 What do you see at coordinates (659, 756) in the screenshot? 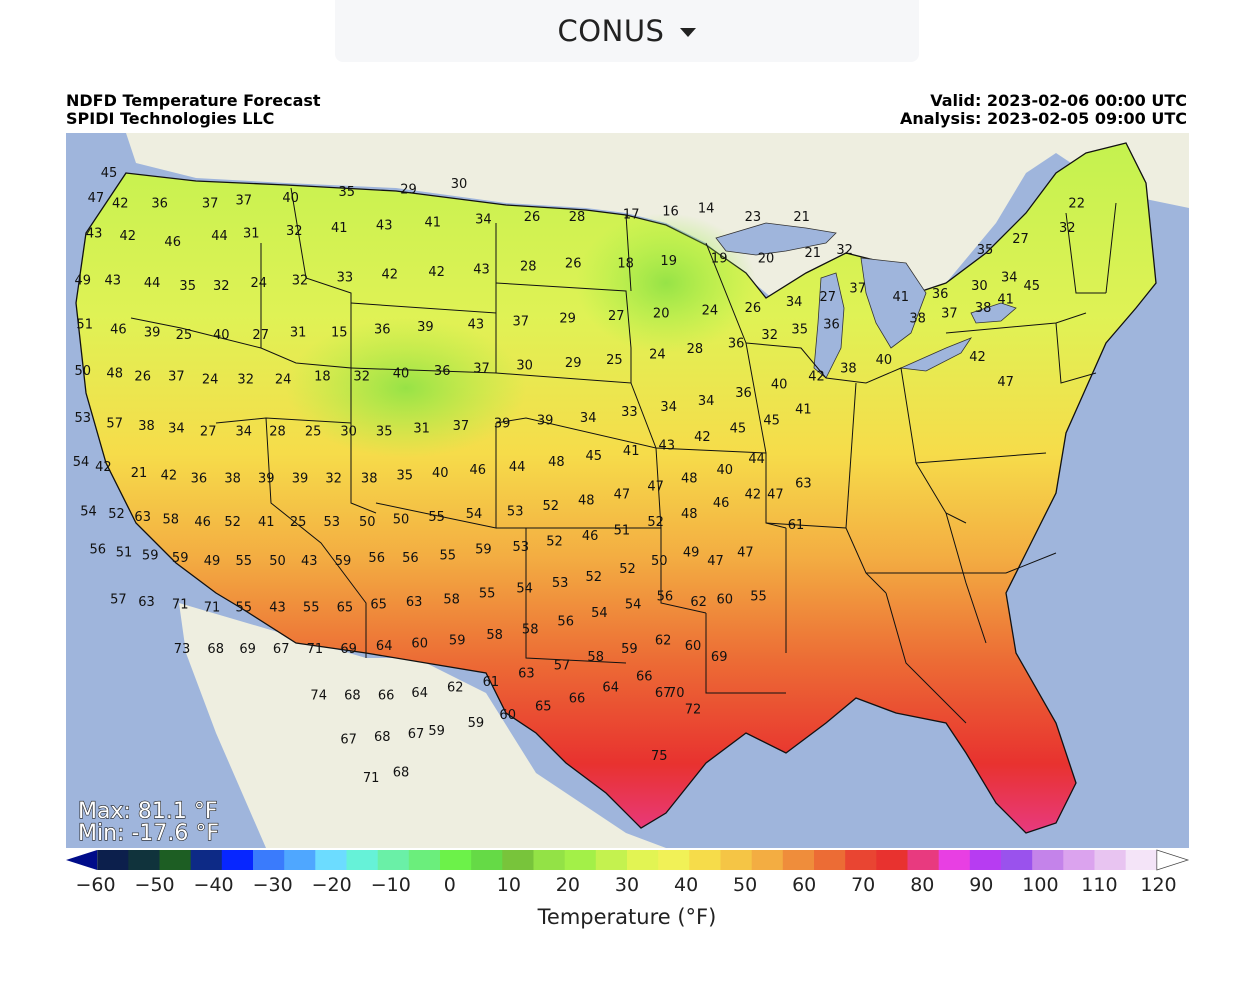
I see `map-value-label: 75` at bounding box center [659, 756].